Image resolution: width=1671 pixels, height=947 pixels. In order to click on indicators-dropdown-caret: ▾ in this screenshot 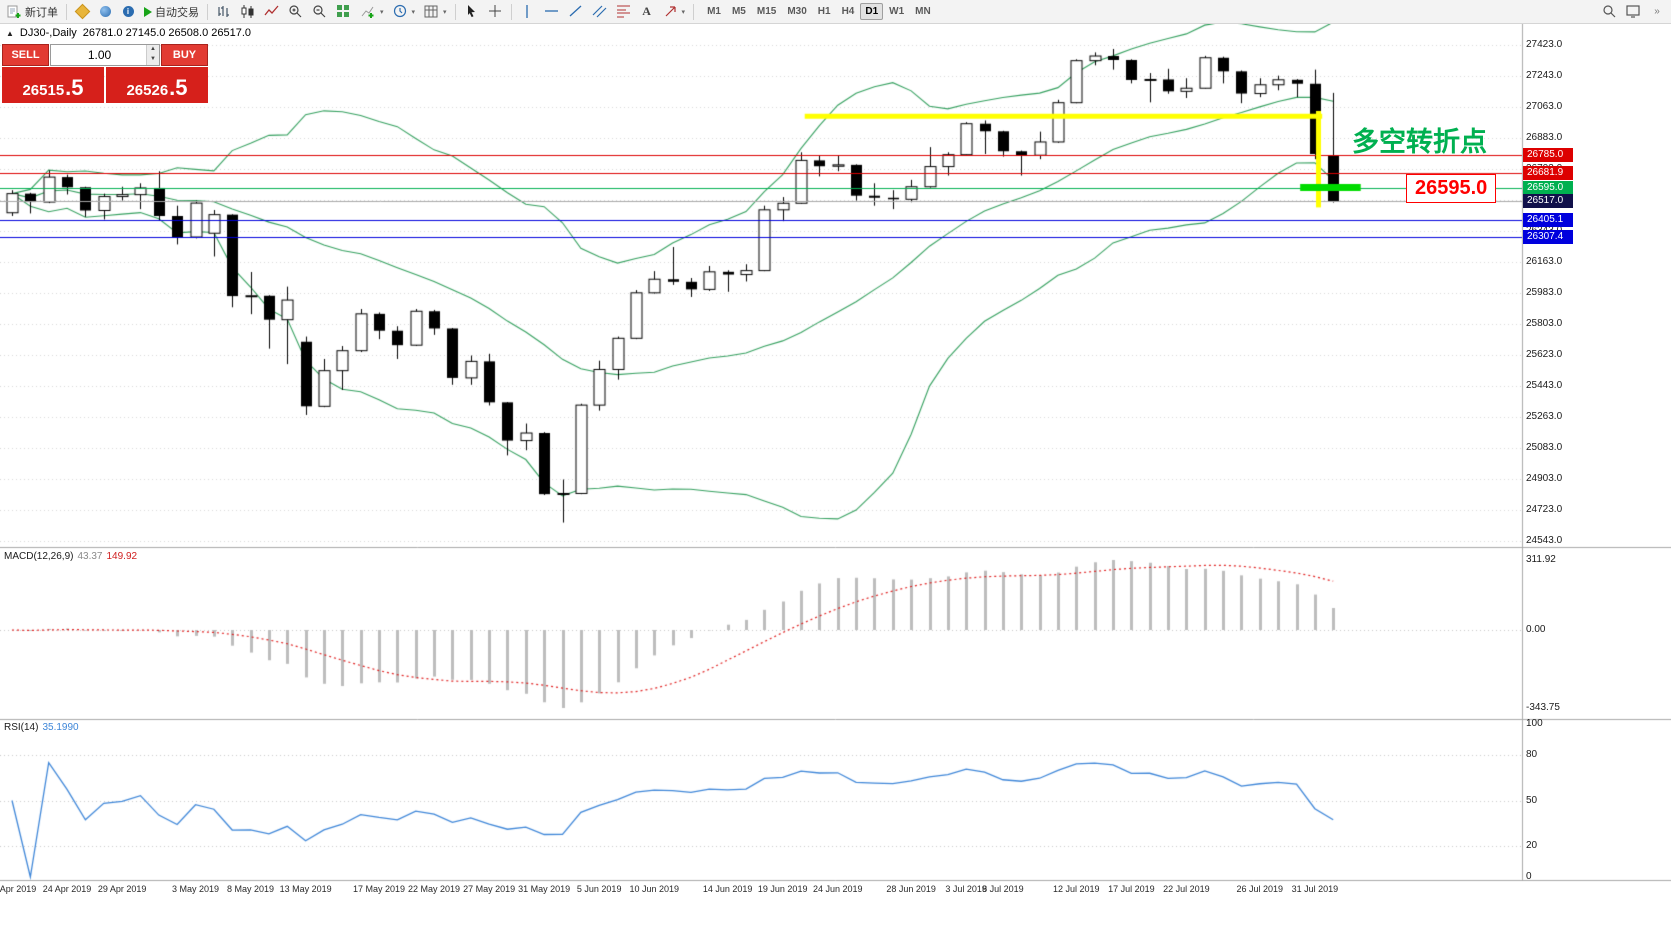, I will do `click(382, 12)`.